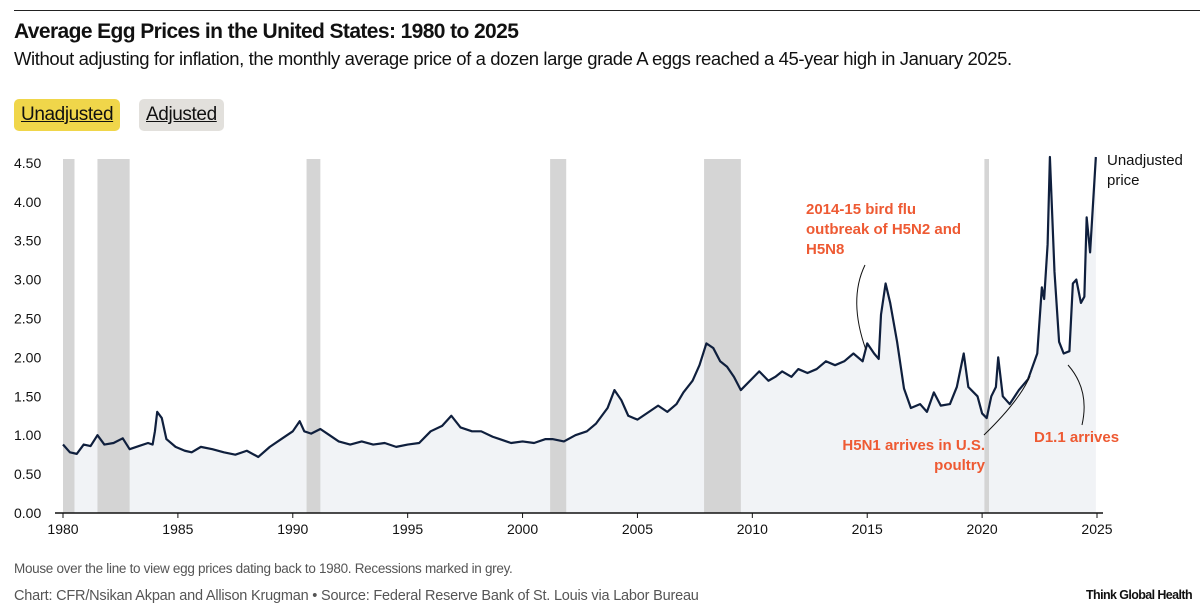  I want to click on y-tick-label: 4.50, so click(27, 163).